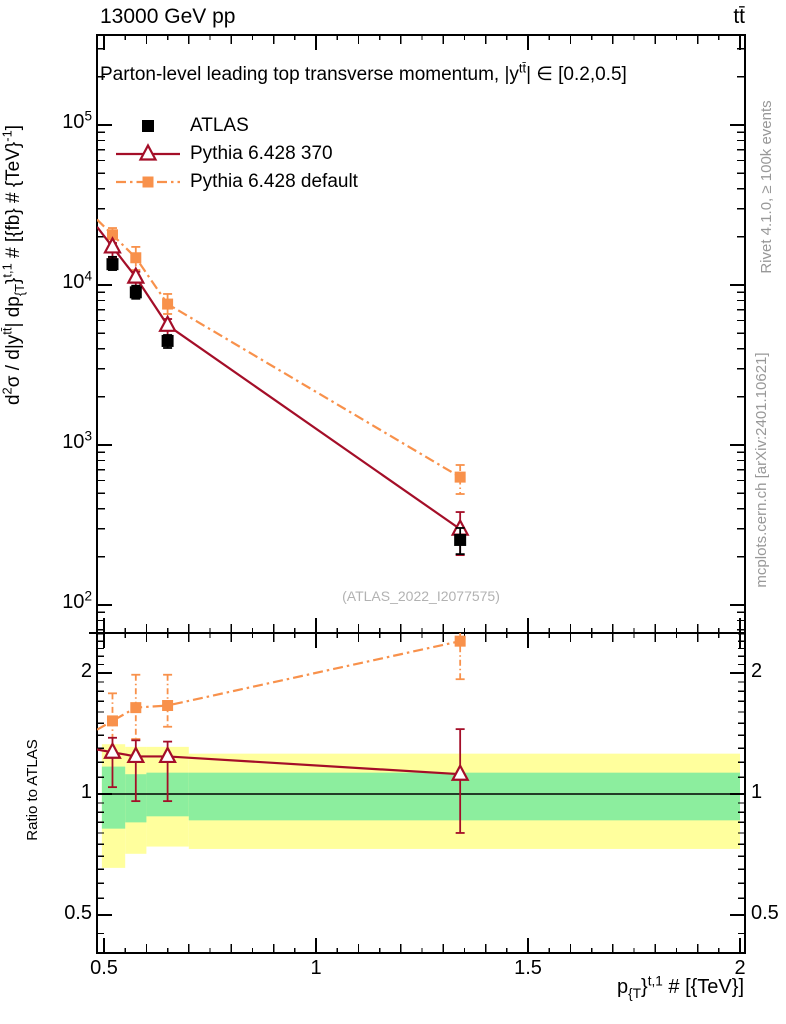  Describe the element at coordinates (766, 187) in the screenshot. I see `rivet-version-note: Rivet 4.1.0, ≥ 100k events` at that location.